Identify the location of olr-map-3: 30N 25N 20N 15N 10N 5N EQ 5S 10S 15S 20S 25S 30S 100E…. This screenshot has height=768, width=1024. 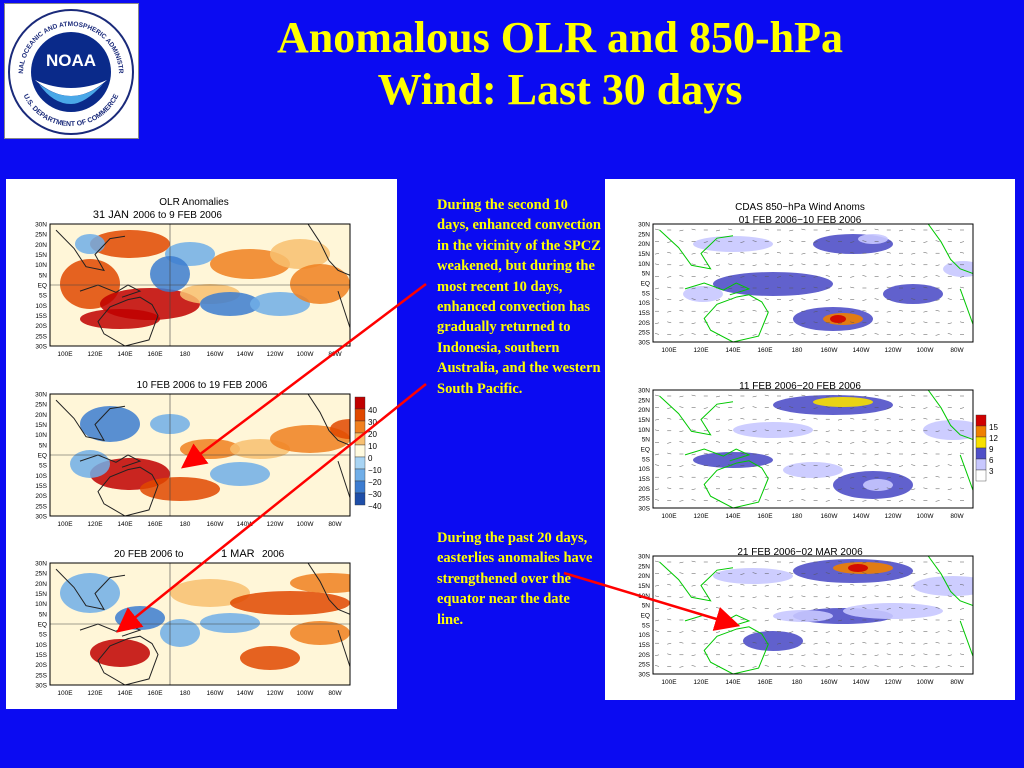
(193, 629).